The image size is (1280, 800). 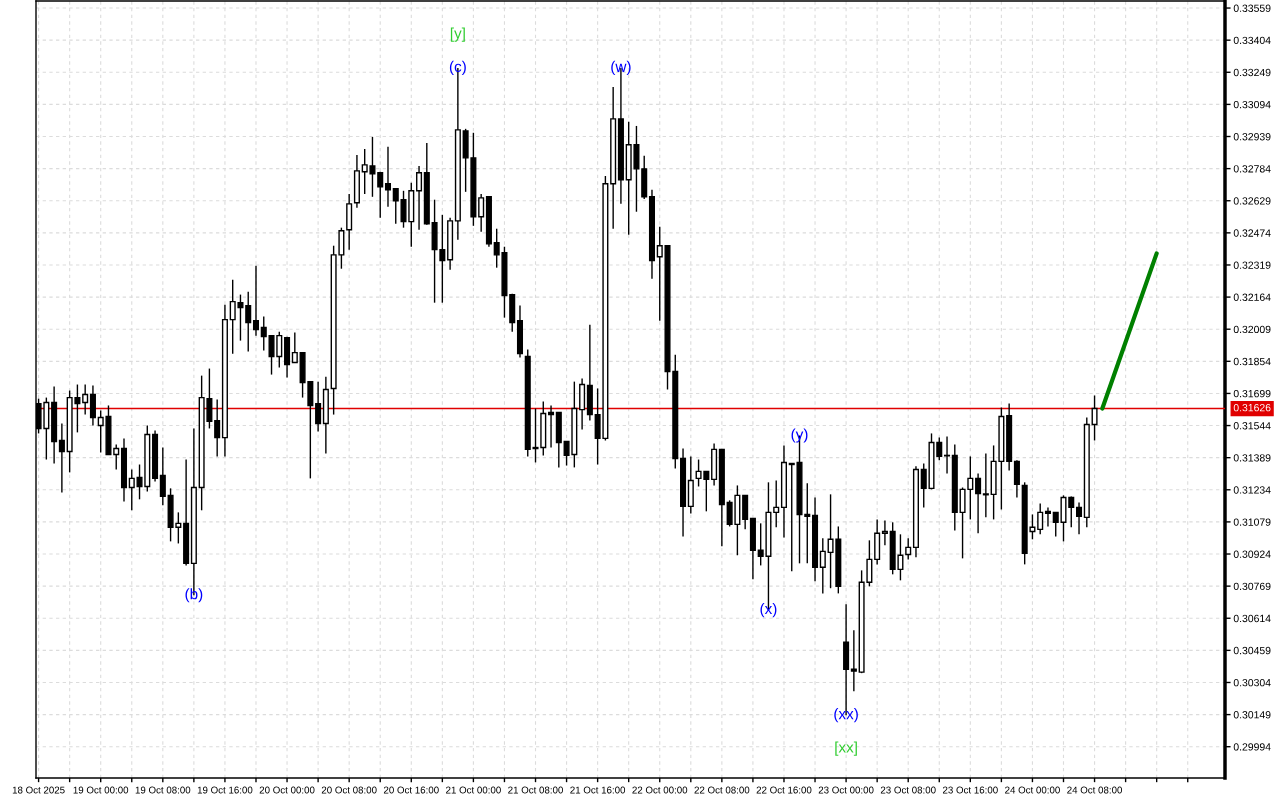 What do you see at coordinates (1252, 169) in the screenshot?
I see `y-tick-label: 0.32784` at bounding box center [1252, 169].